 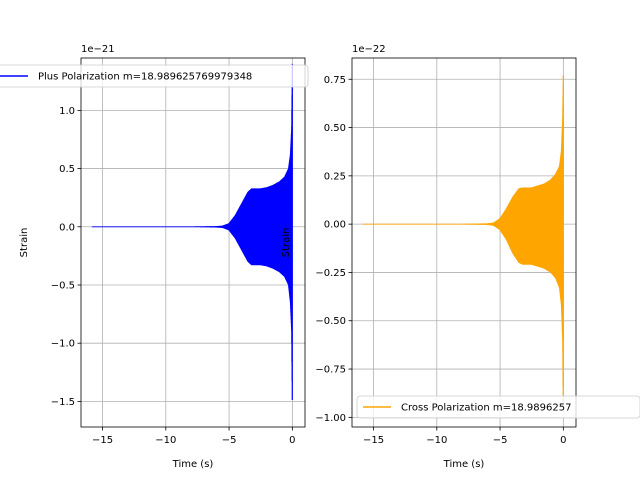 I want to click on y-tick-label: 0.00, so click(x=335, y=225).